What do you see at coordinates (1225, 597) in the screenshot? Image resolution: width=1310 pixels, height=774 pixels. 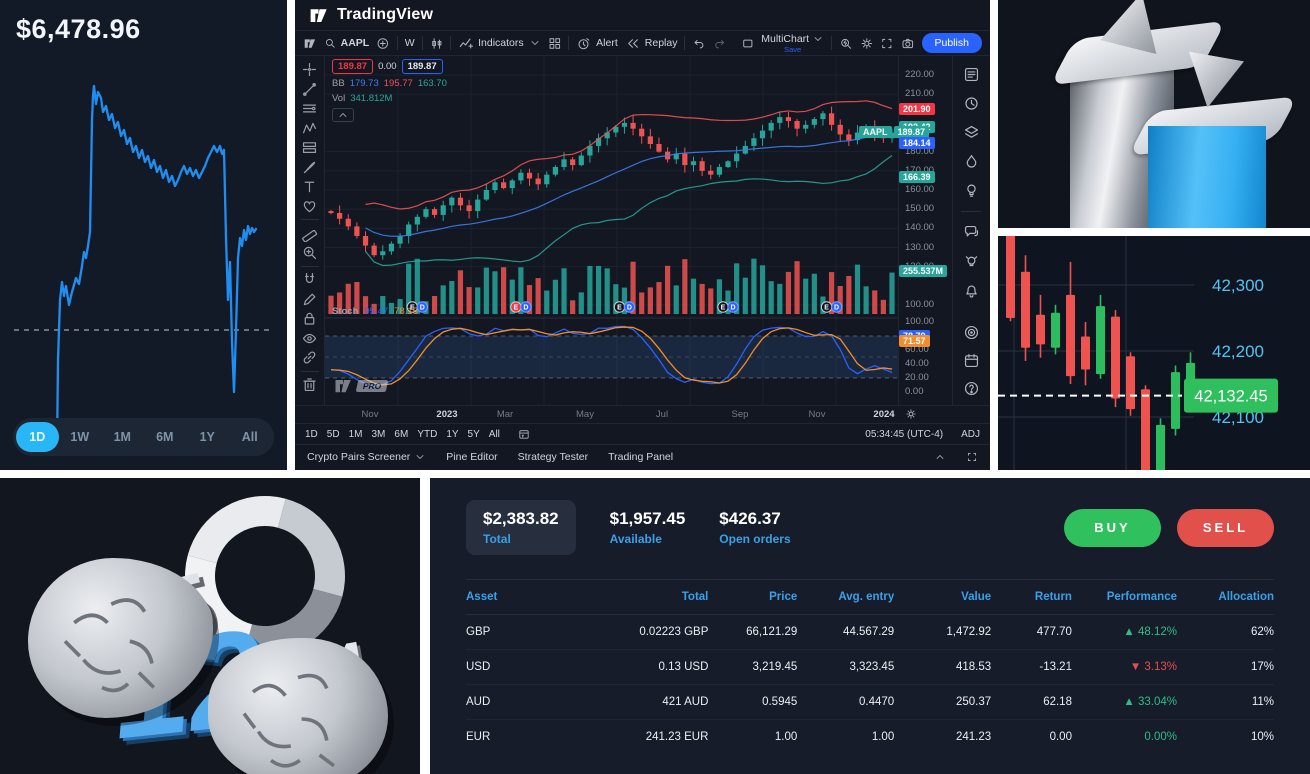 I see `column-header-allocation: Allocation` at bounding box center [1225, 597].